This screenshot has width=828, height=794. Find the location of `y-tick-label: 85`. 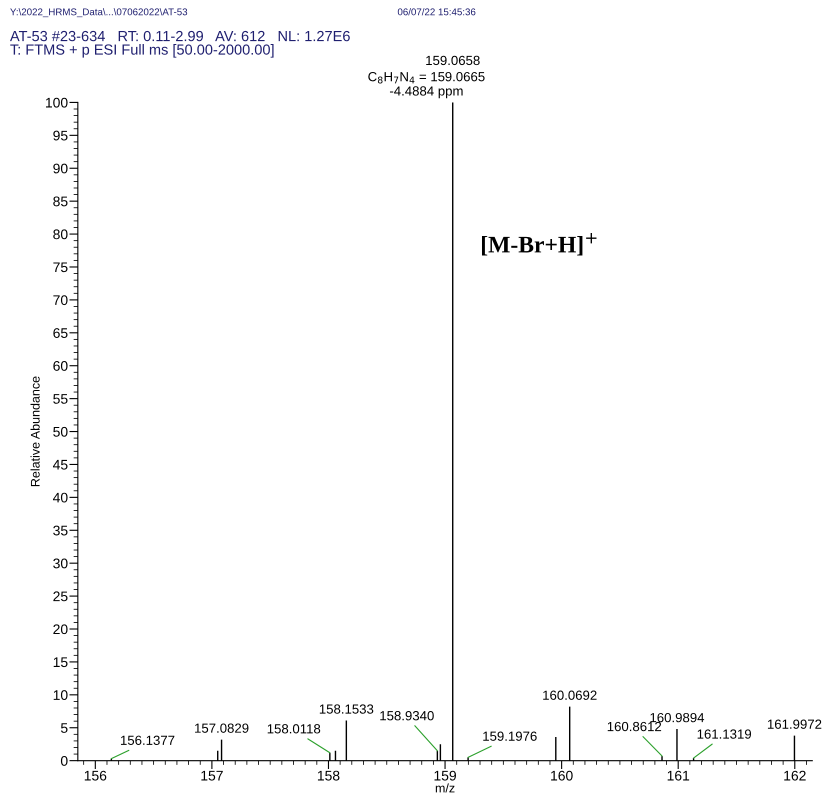

y-tick-label: 85 is located at coordinates (60, 201).